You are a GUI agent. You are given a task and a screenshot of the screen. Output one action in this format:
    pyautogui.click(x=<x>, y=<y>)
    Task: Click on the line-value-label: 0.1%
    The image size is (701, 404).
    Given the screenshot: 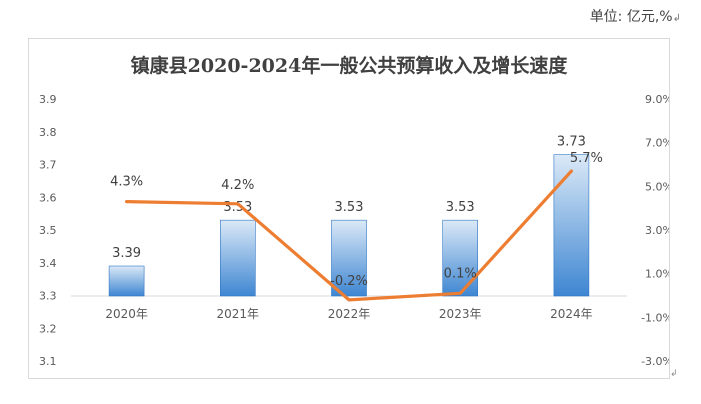 What is the action you would take?
    pyautogui.click(x=460, y=273)
    